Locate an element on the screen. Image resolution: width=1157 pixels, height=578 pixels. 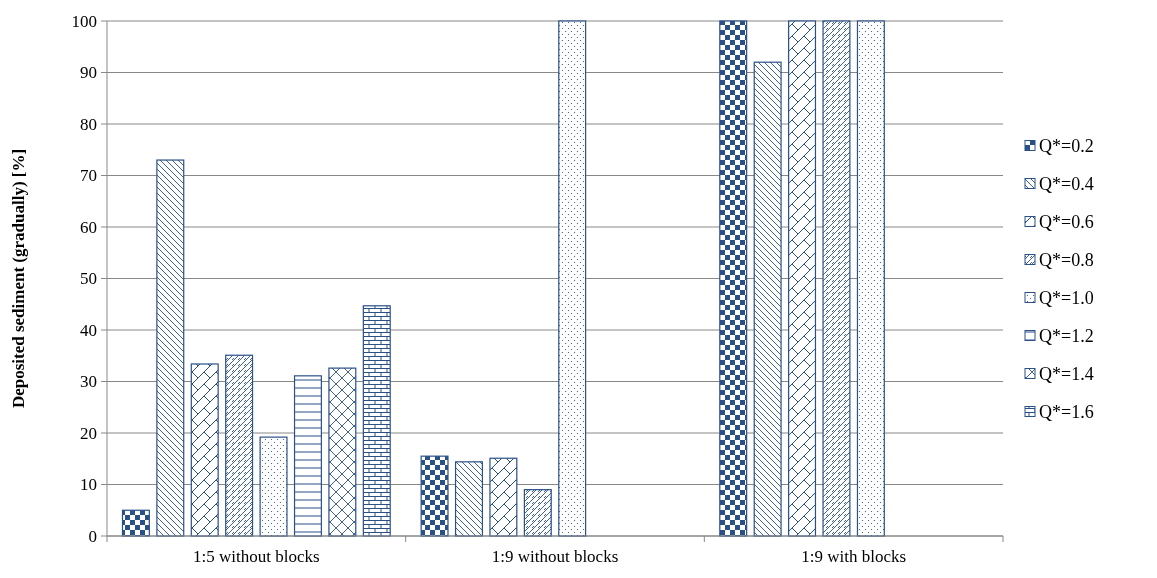
y-tick-label: 100 is located at coordinates (84, 21).